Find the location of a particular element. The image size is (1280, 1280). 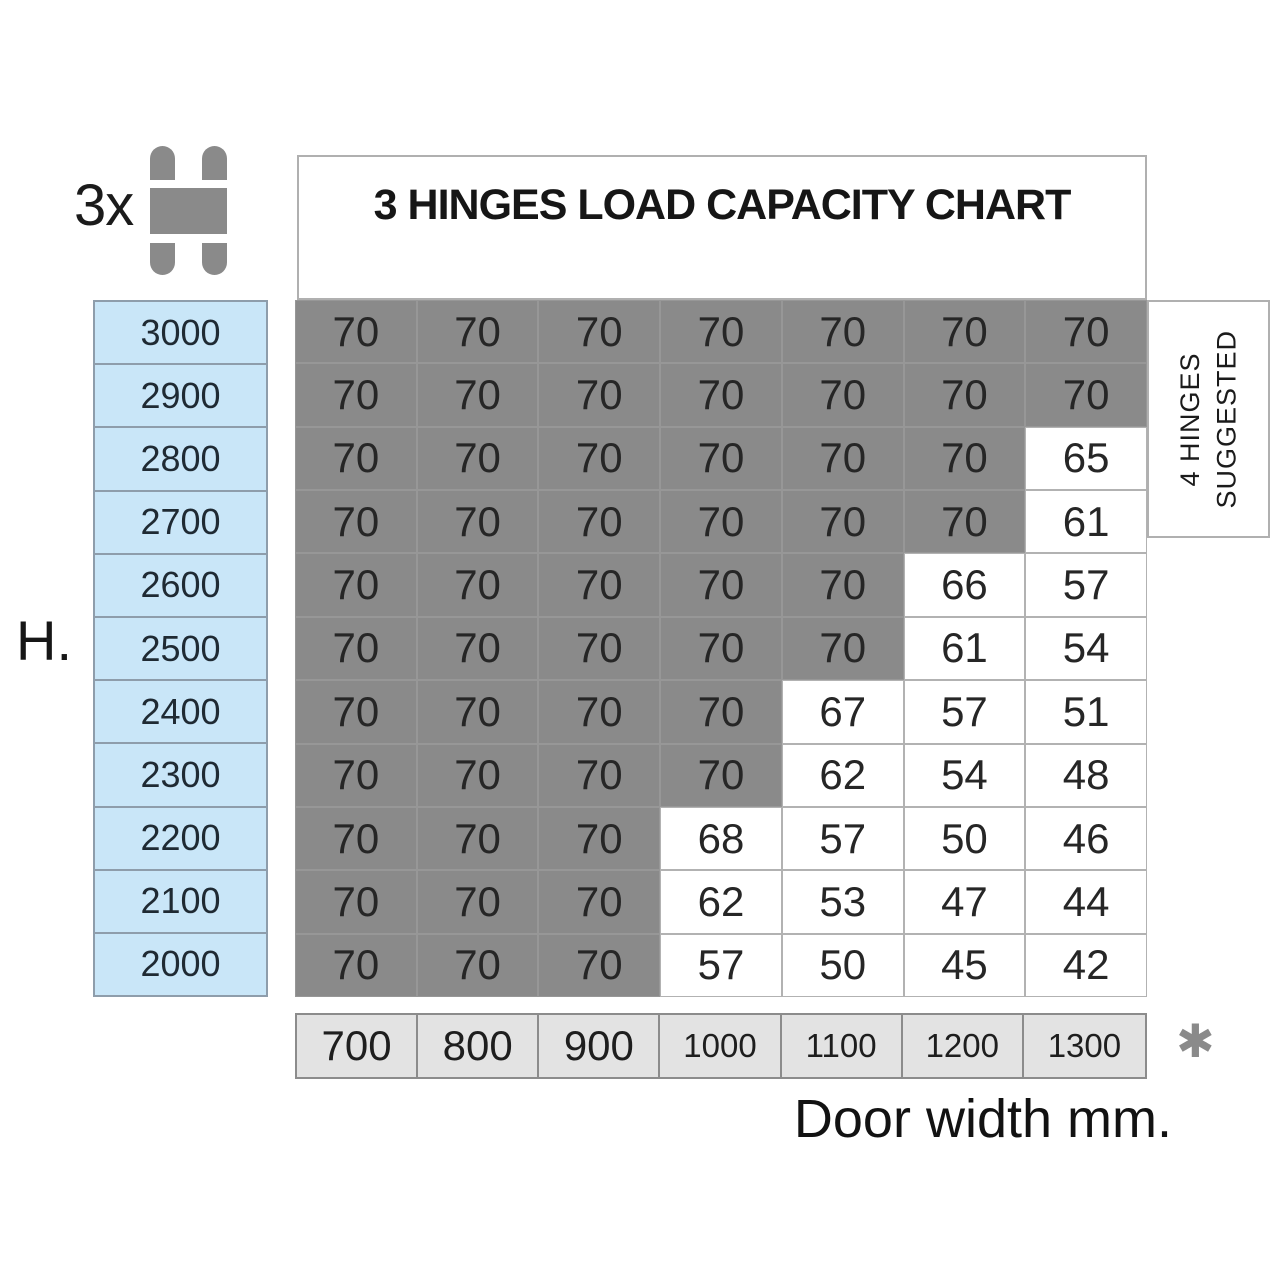

width-axis-label: Door width mm. is located at coordinates (982, 1119).